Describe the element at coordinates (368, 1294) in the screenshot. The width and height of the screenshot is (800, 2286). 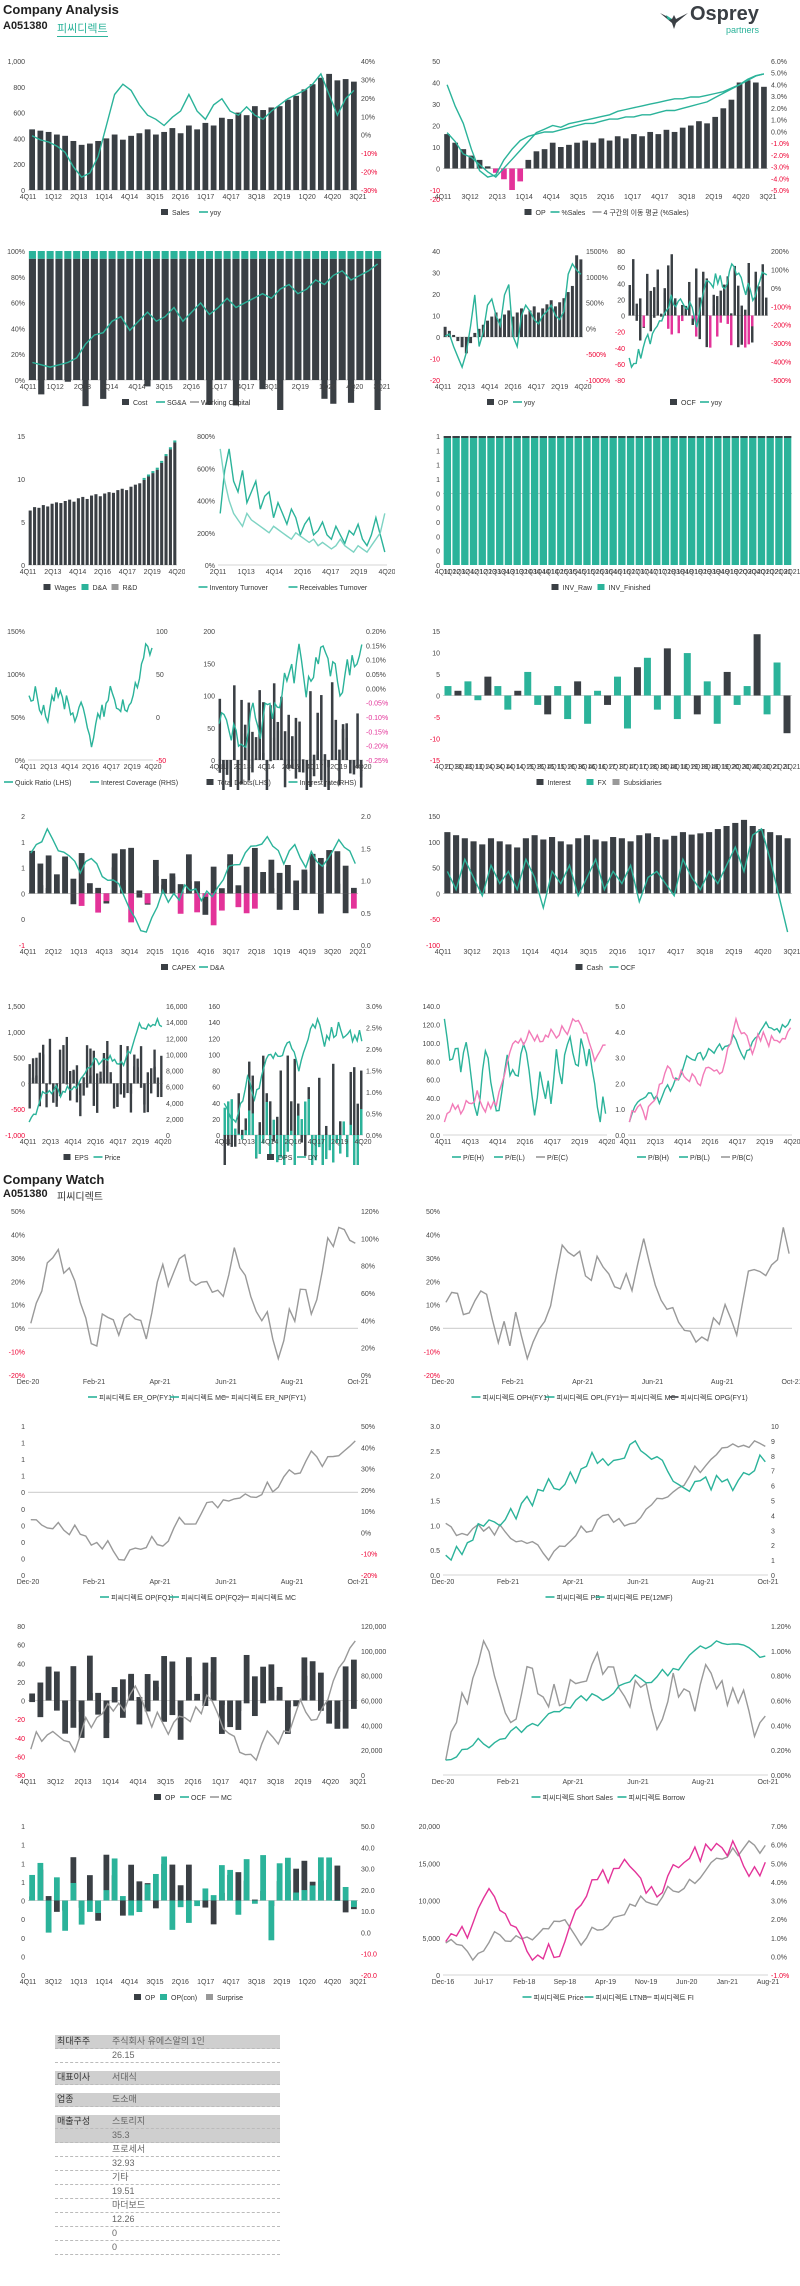
I see `y2-tick-label: 60%` at that location.